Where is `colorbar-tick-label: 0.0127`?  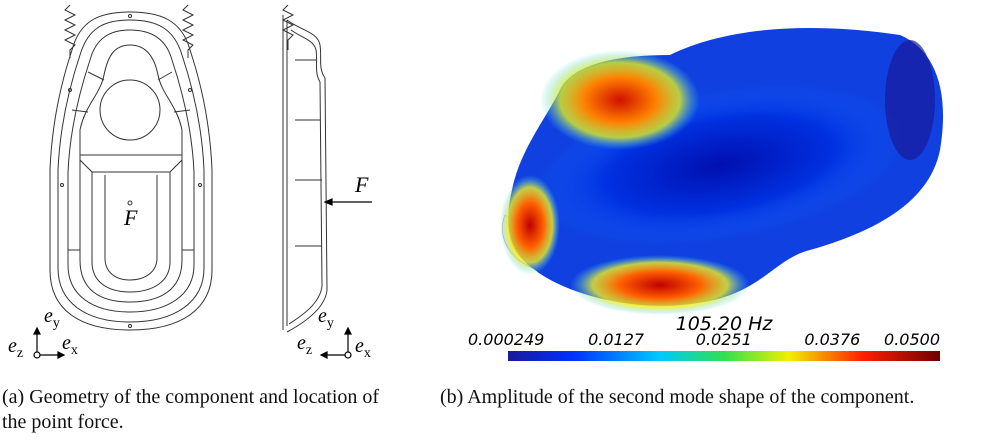 colorbar-tick-label: 0.0127 is located at coordinates (616, 339).